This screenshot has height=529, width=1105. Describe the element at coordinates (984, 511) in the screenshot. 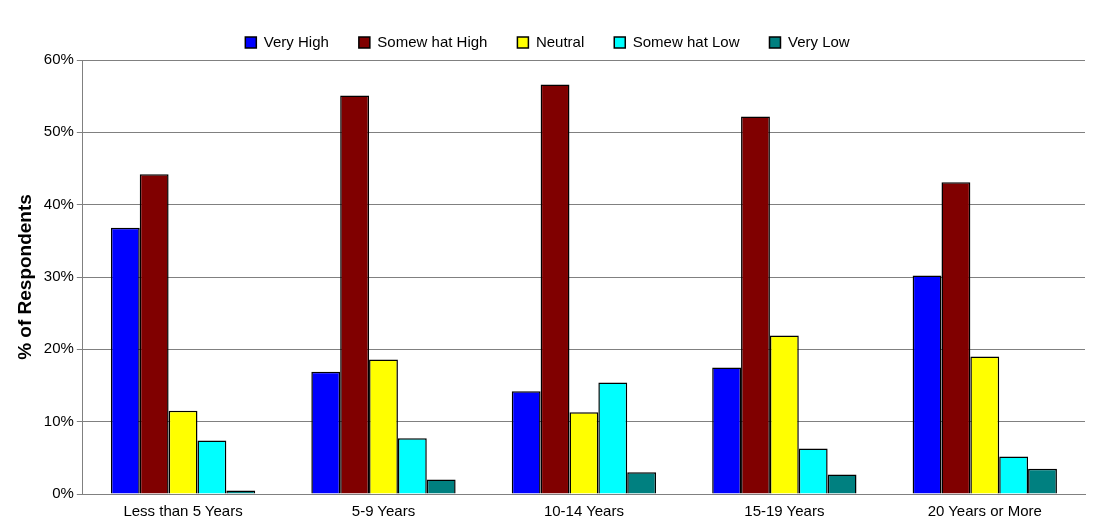

I see `x-tick-label: 20 Years or More` at that location.